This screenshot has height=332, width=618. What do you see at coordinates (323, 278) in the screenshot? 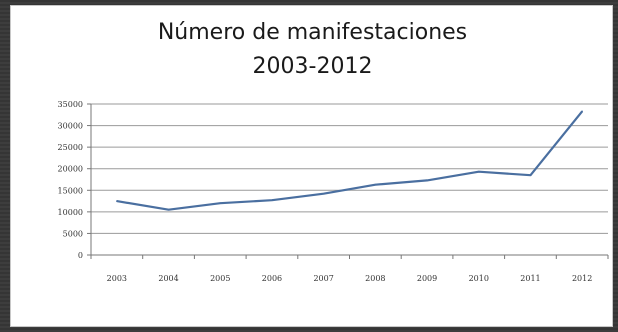
I see `x-tick-label: 2007` at bounding box center [323, 278].